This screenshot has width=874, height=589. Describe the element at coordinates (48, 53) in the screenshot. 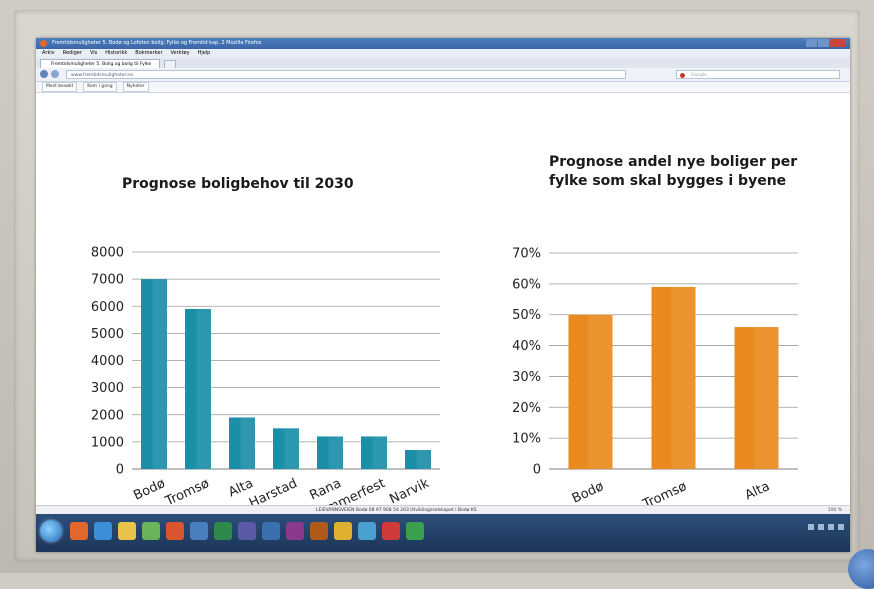

I see `menu-item-arkiv: Arkiv` at that location.